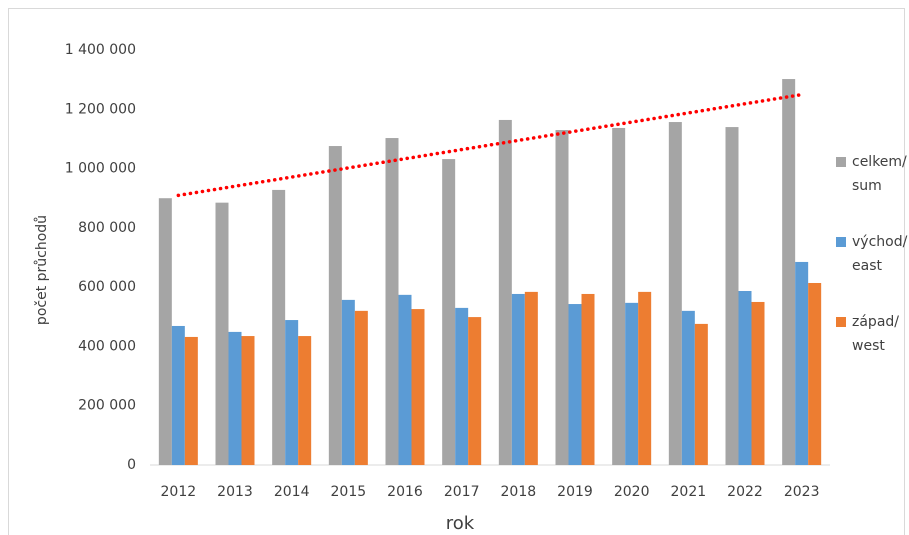  What do you see at coordinates (462, 492) in the screenshot?
I see `x-tick-label: 2017` at bounding box center [462, 492].